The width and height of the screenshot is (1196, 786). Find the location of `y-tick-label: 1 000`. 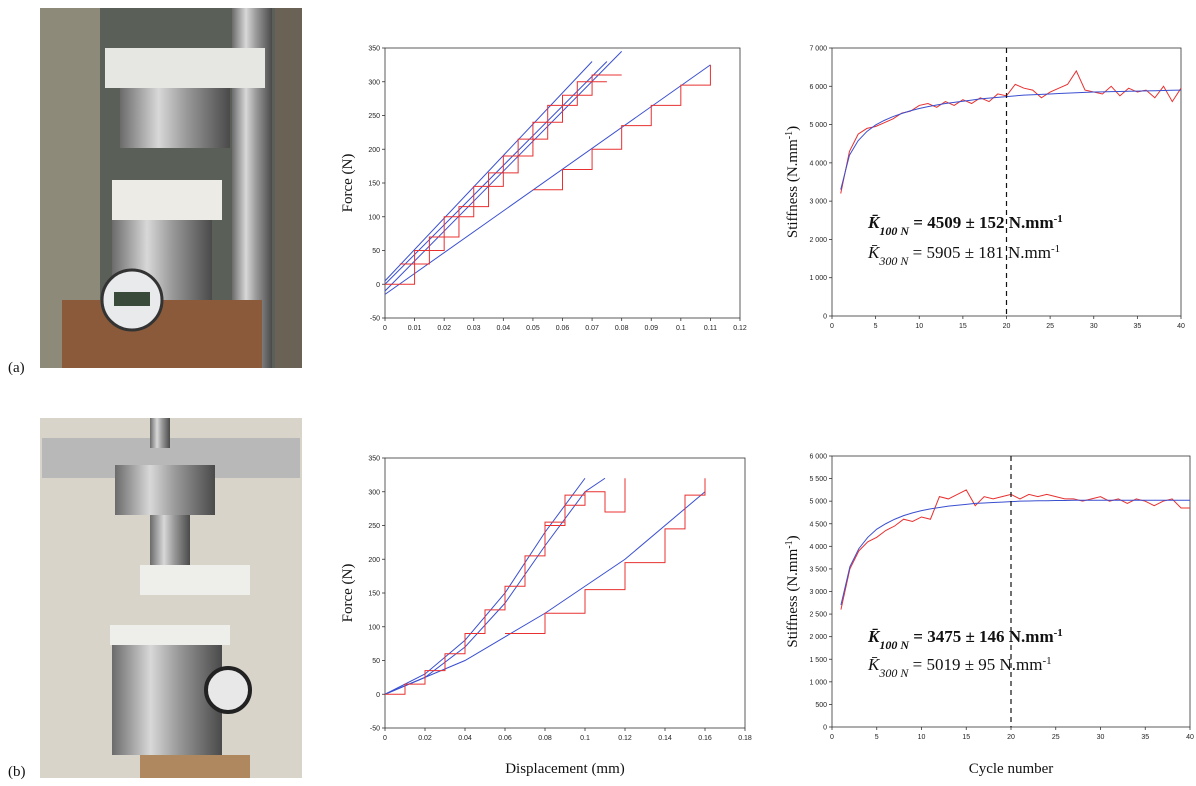

y-tick-label: 1 000 is located at coordinates (818, 682).